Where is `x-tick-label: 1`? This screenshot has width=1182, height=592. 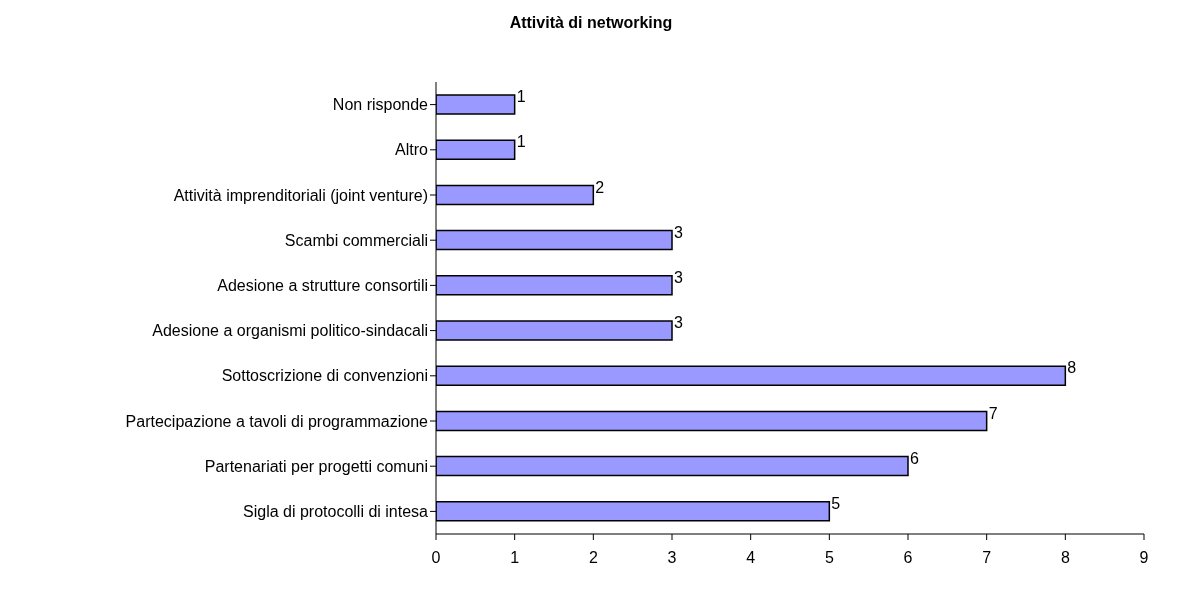
x-tick-label: 1 is located at coordinates (515, 558).